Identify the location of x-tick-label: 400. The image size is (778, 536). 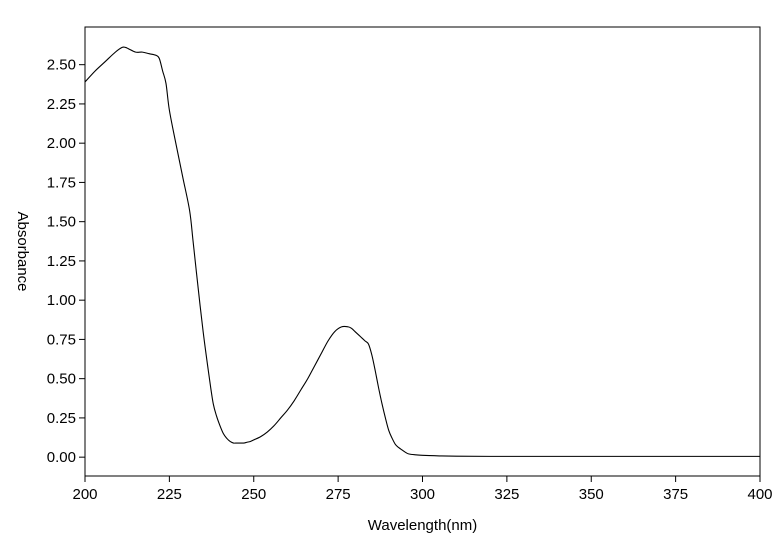
(759, 494).